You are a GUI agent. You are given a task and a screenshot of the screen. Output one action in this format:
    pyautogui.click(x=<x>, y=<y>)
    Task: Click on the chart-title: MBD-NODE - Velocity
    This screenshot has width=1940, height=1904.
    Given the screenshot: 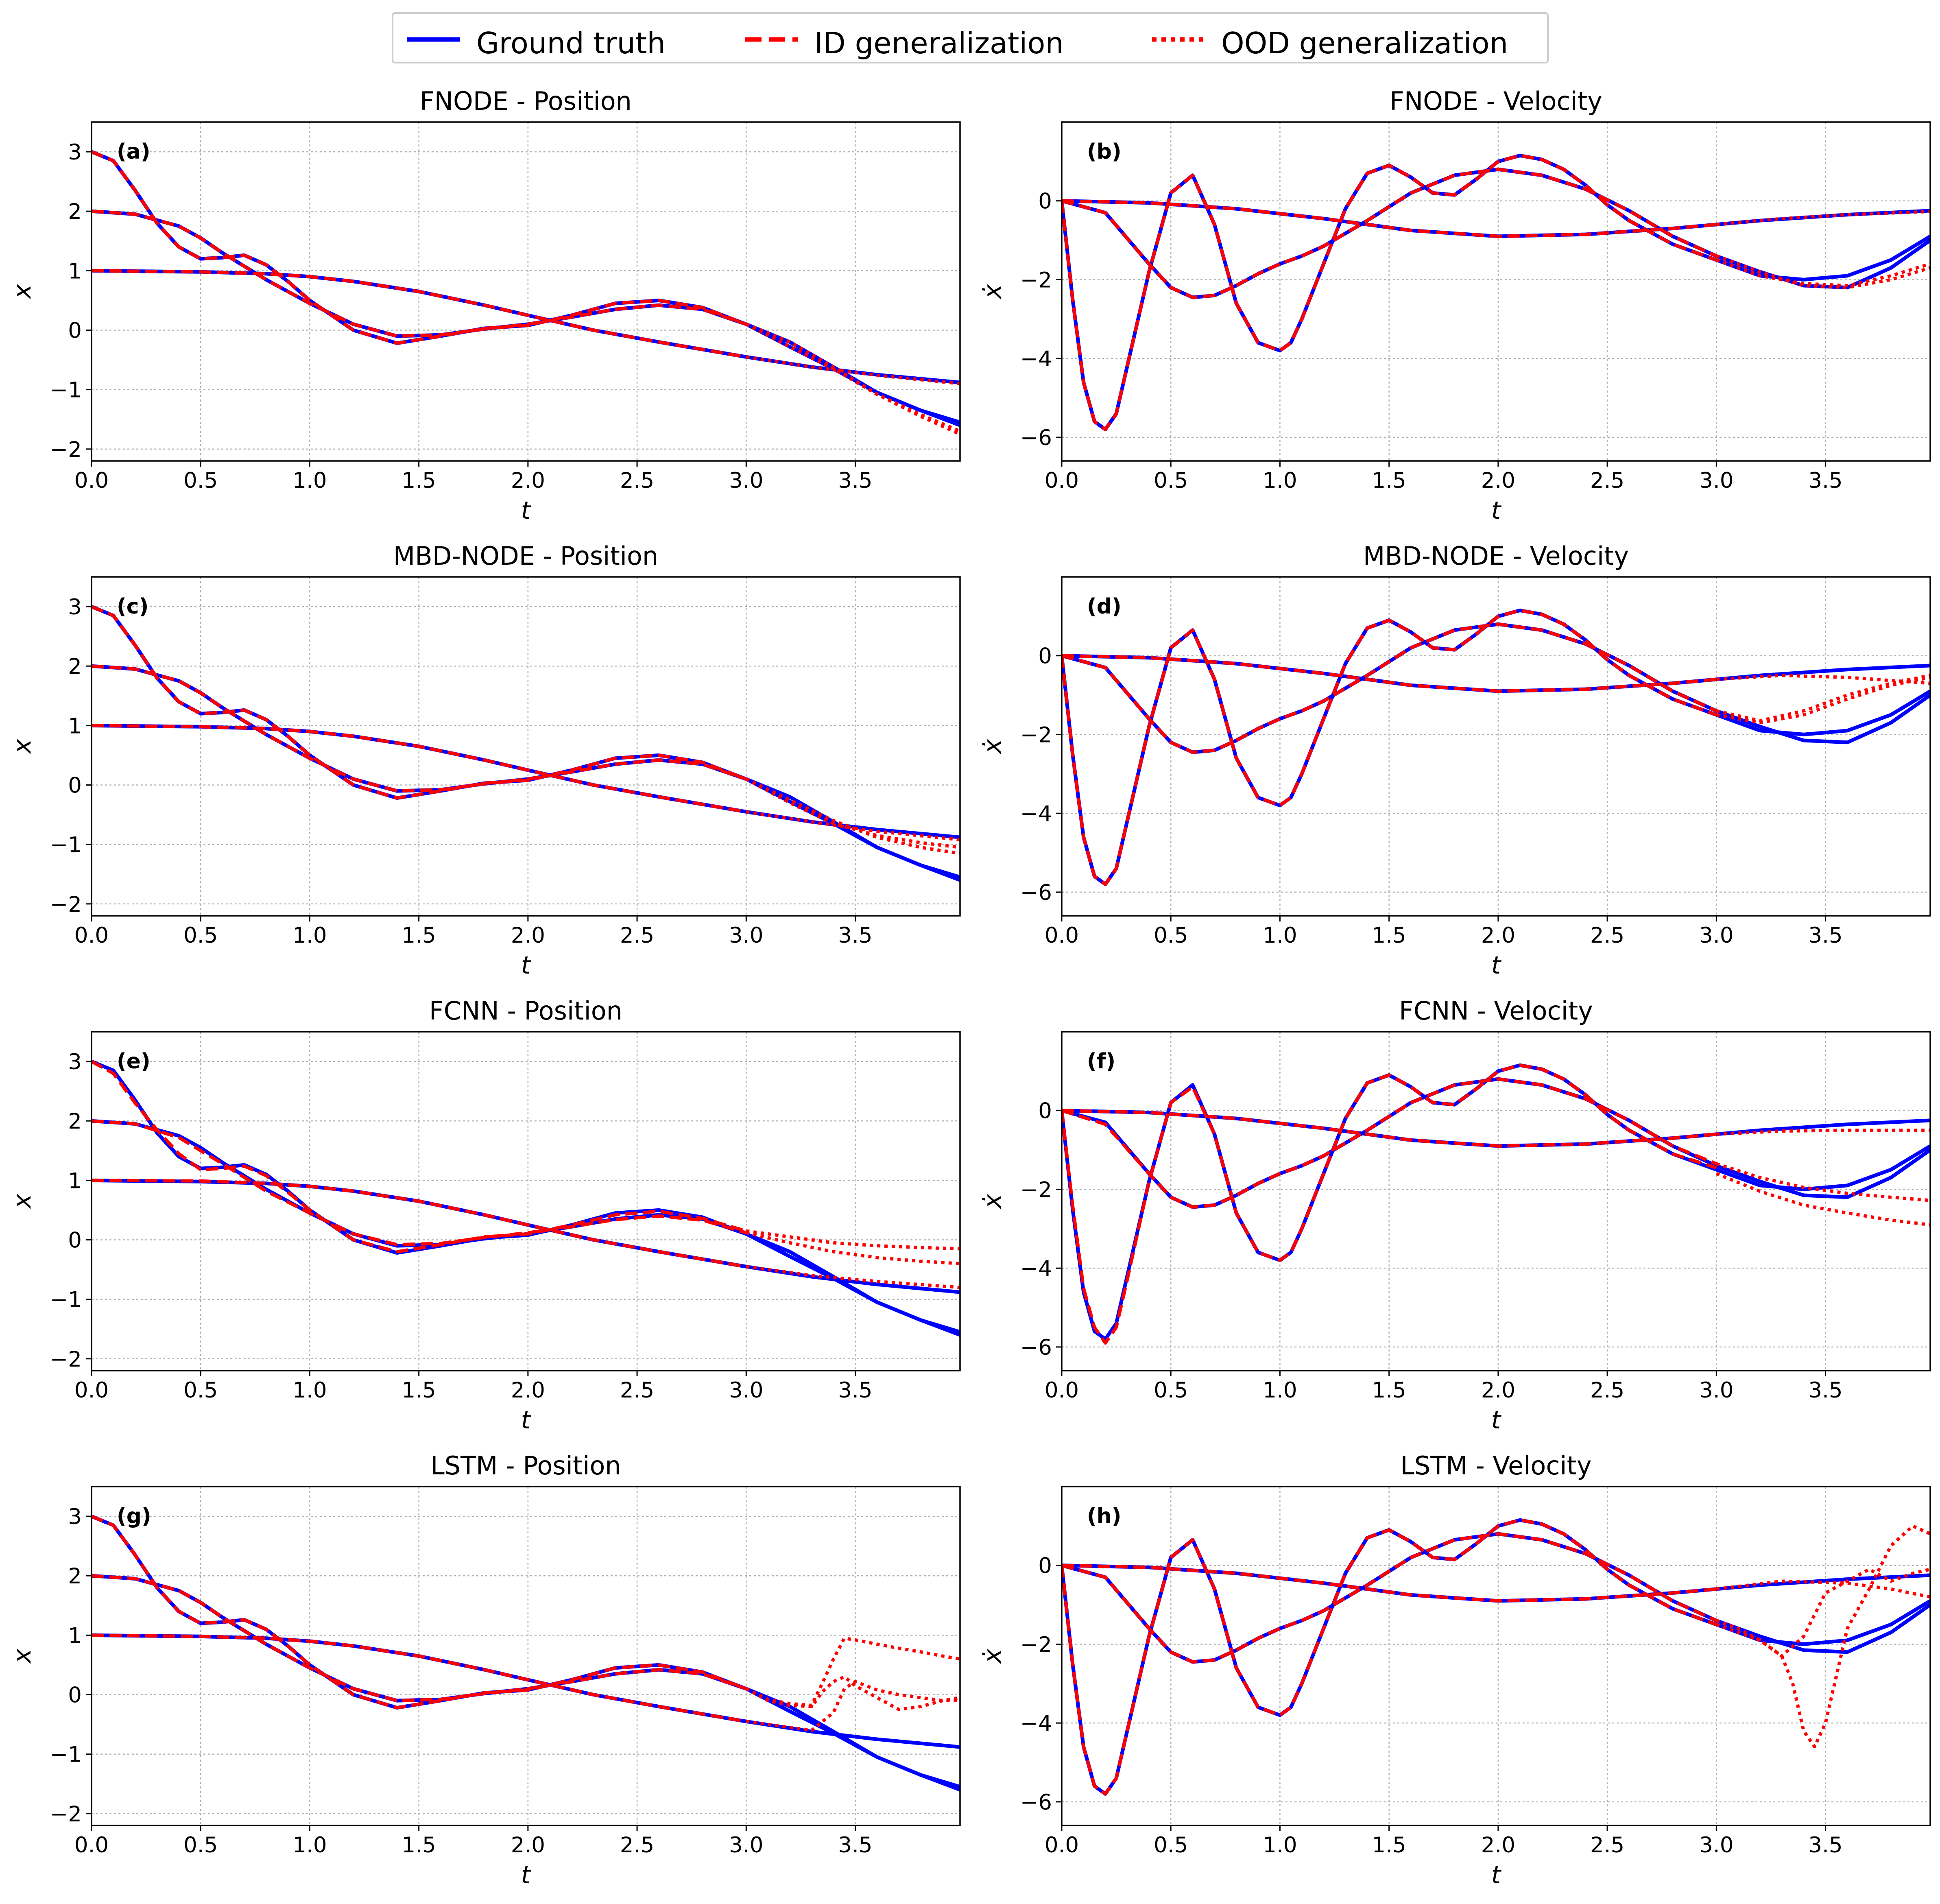 What is the action you would take?
    pyautogui.click(x=1496, y=556)
    